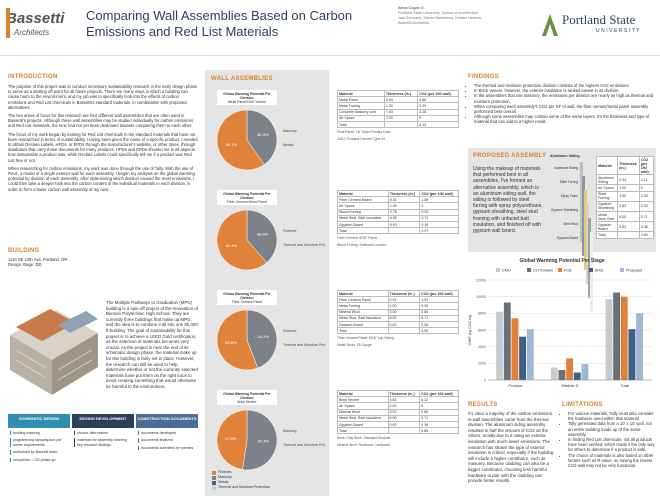  I want to click on y-tick-label: 12000, so click(481, 280).